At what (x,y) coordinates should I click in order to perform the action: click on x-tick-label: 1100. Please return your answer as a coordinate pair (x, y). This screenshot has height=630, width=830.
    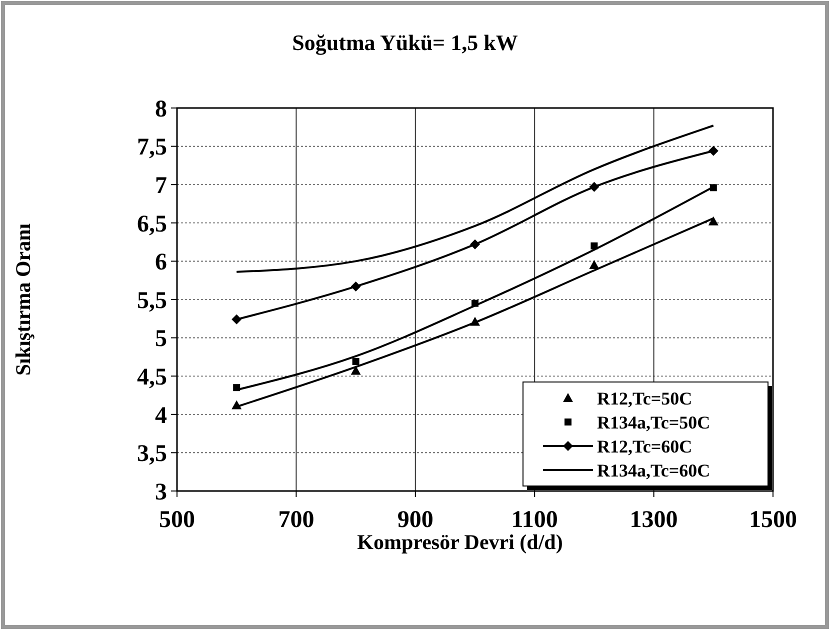
    Looking at the image, I should click on (534, 520).